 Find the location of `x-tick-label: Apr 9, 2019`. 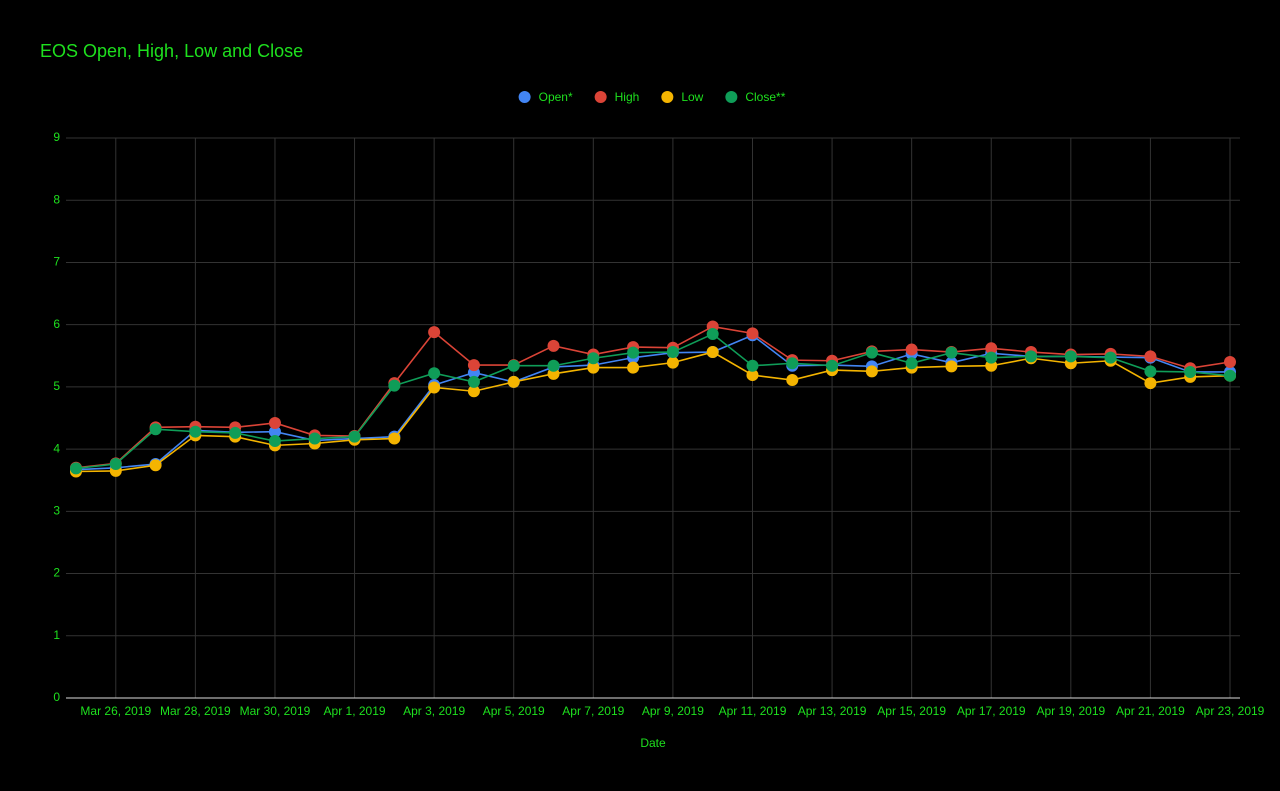

x-tick-label: Apr 9, 2019 is located at coordinates (673, 711).